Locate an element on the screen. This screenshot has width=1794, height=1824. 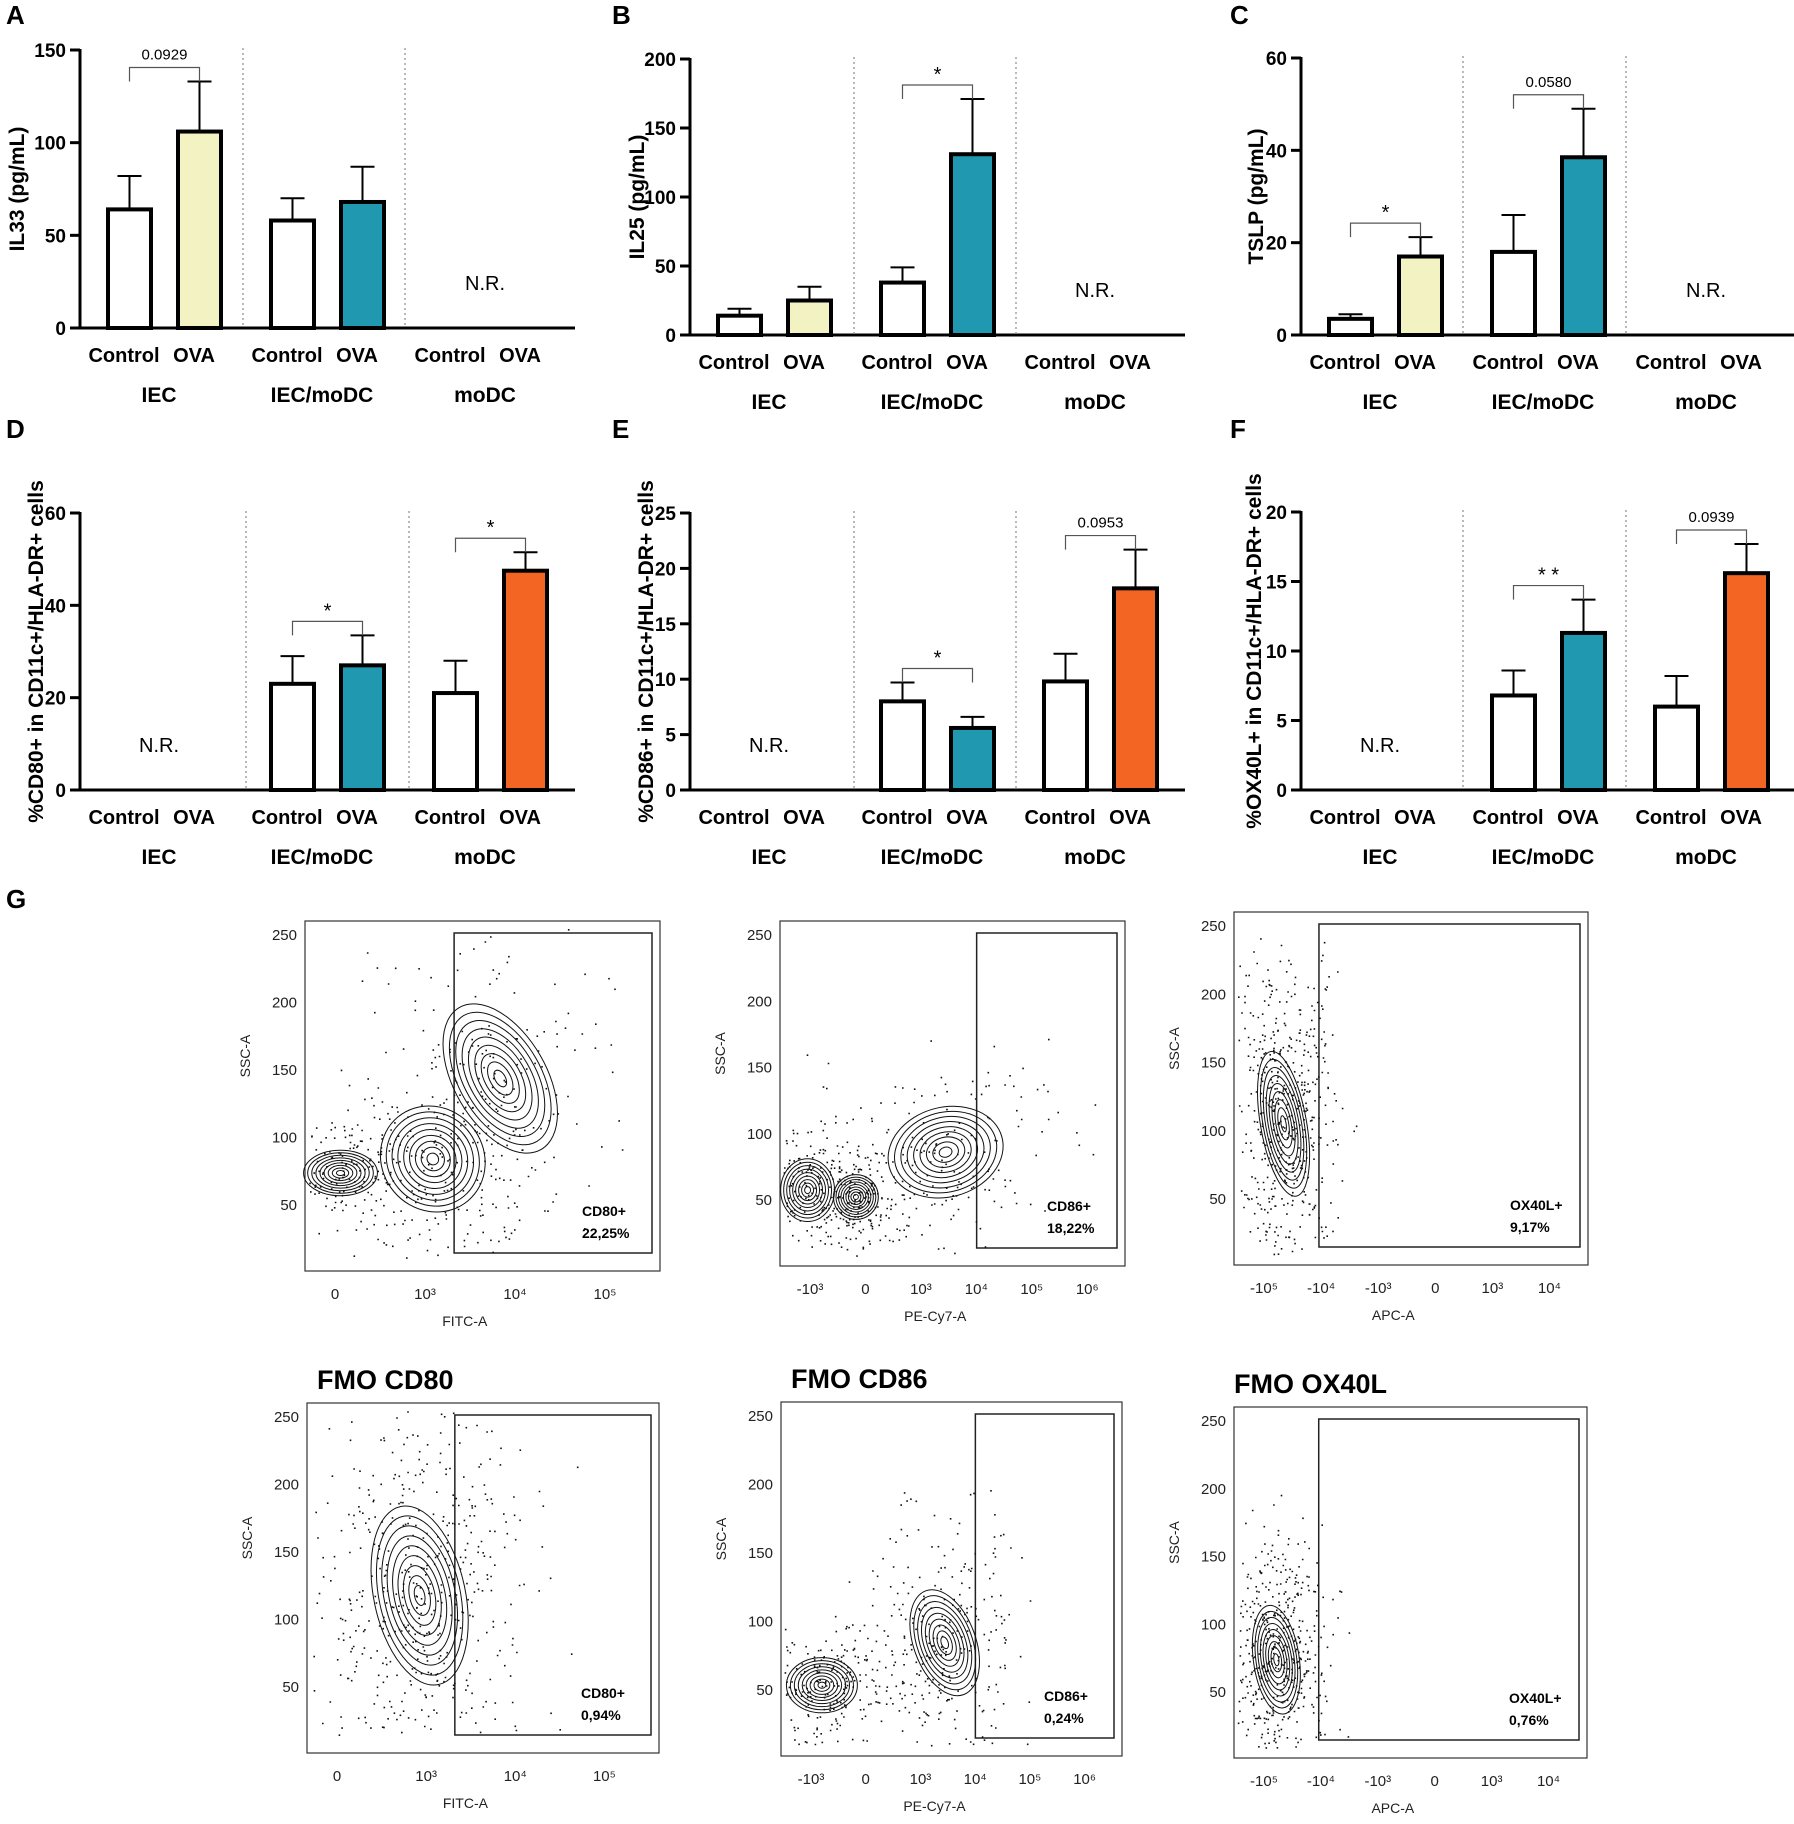
significance-label: 0.0953 is located at coordinates (1101, 523).